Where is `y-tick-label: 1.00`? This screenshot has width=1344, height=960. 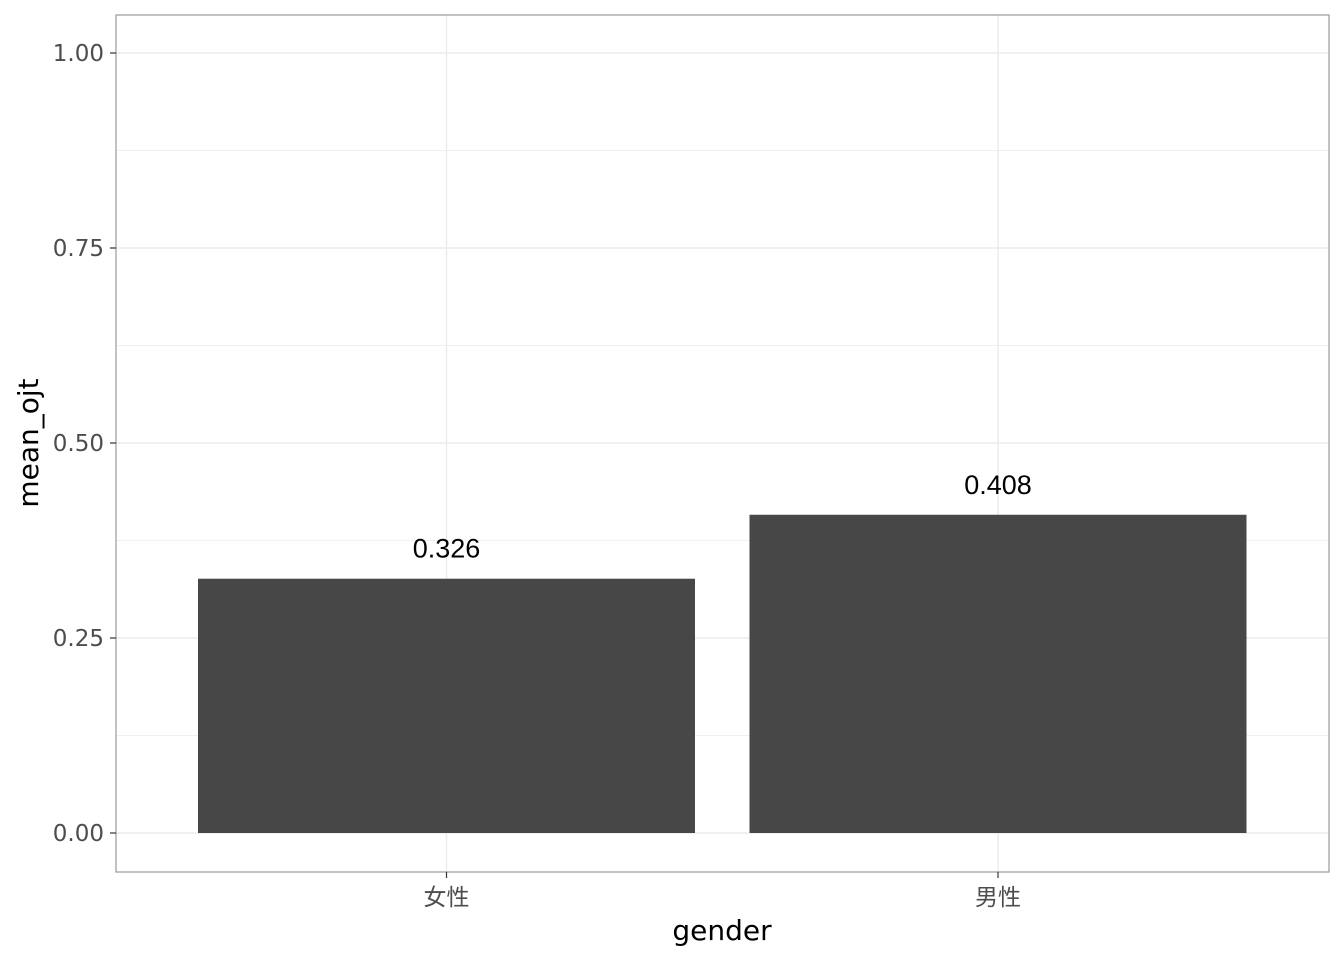
y-tick-label: 1.00 is located at coordinates (78, 54).